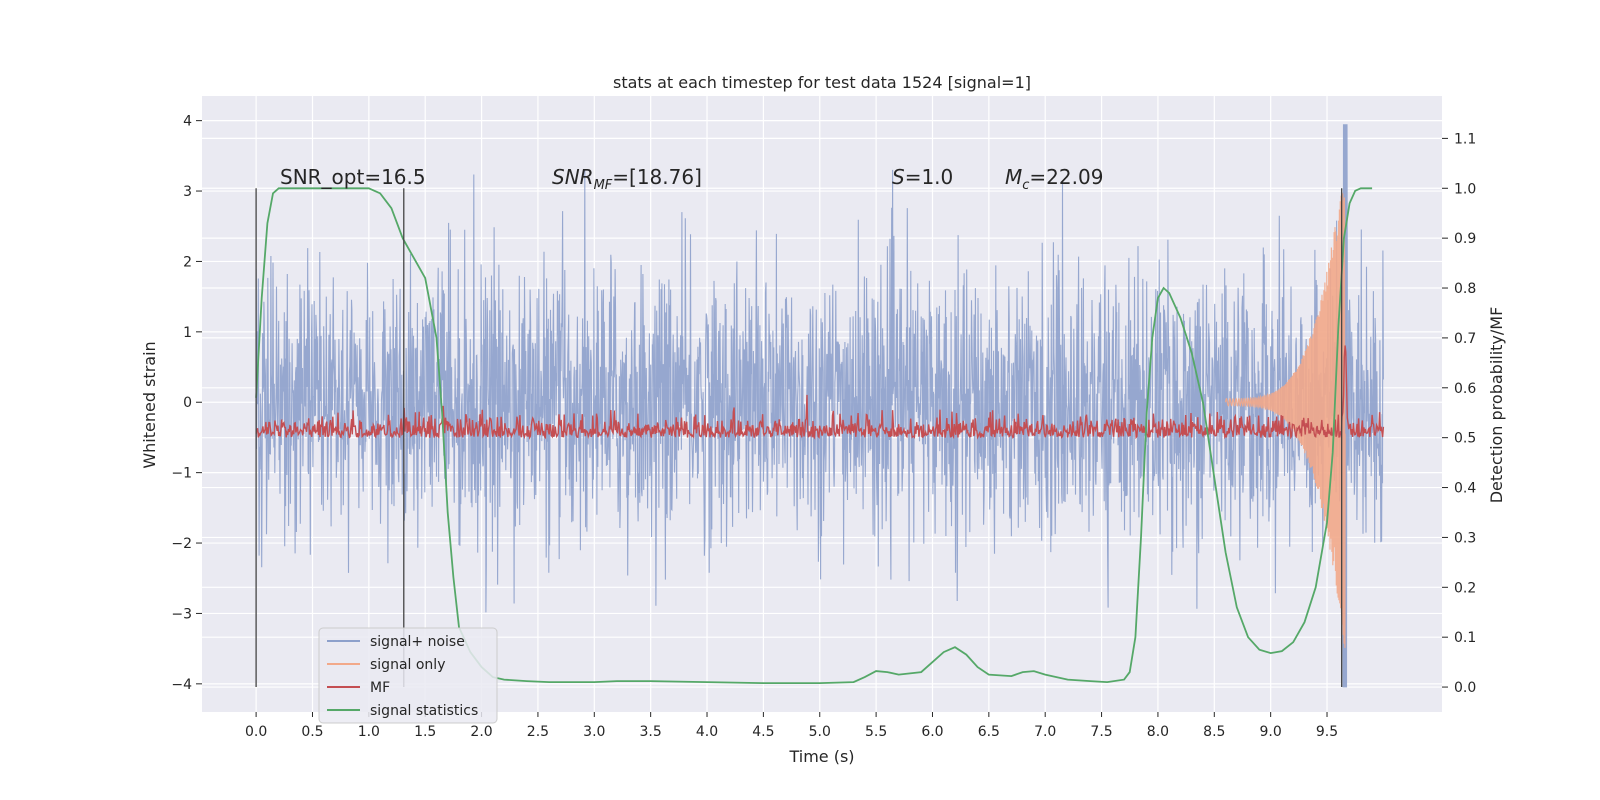  I want to click on annotation-mc-value: =22.09, so click(1066, 177).